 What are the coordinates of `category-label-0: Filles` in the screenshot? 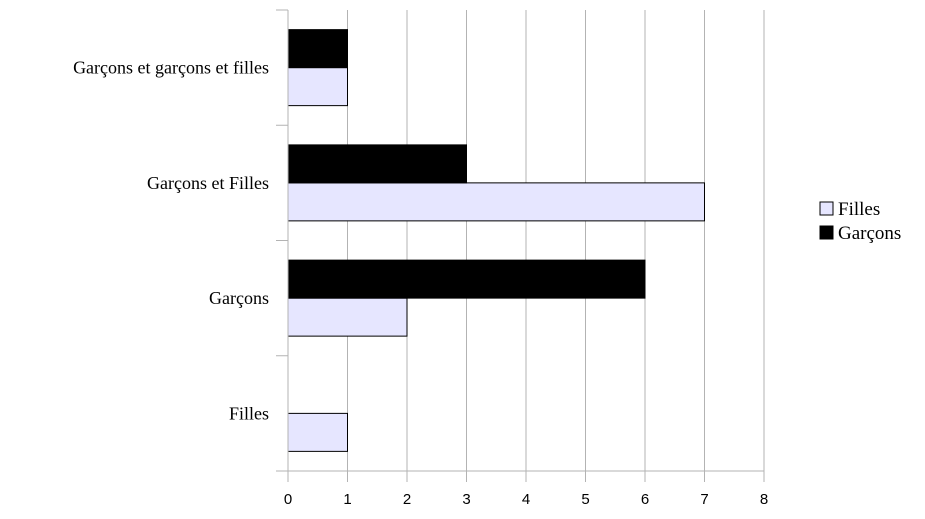 It's located at (249, 413).